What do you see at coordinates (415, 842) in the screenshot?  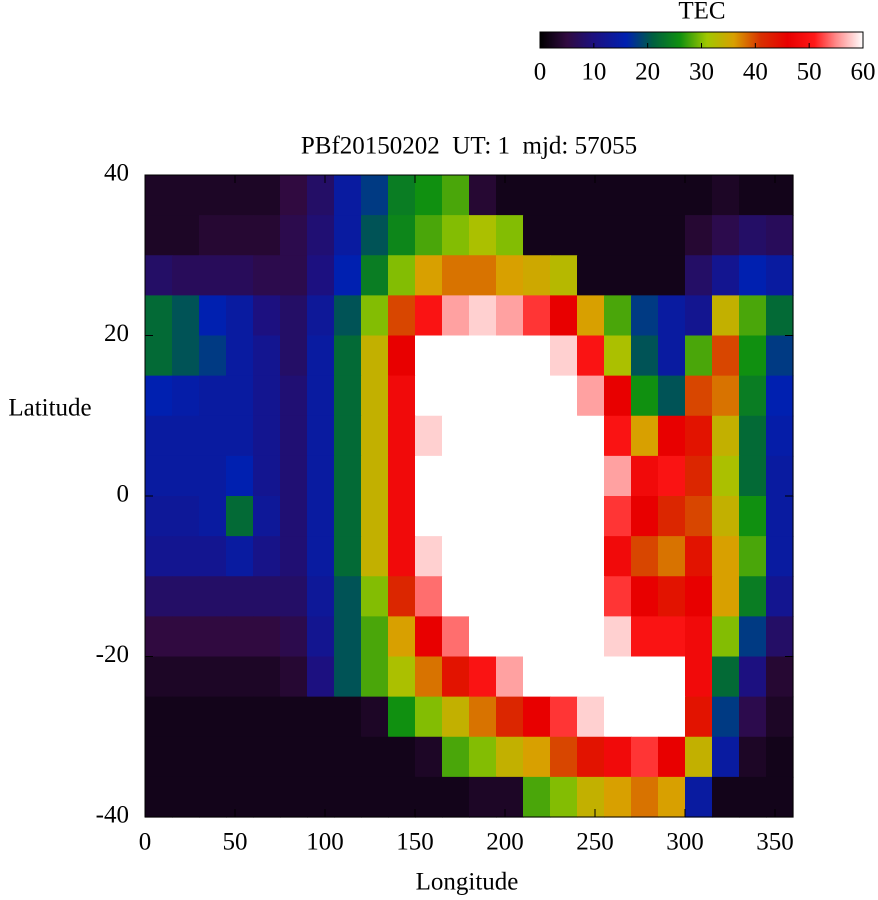 I see `x-tick-label: 150` at bounding box center [415, 842].